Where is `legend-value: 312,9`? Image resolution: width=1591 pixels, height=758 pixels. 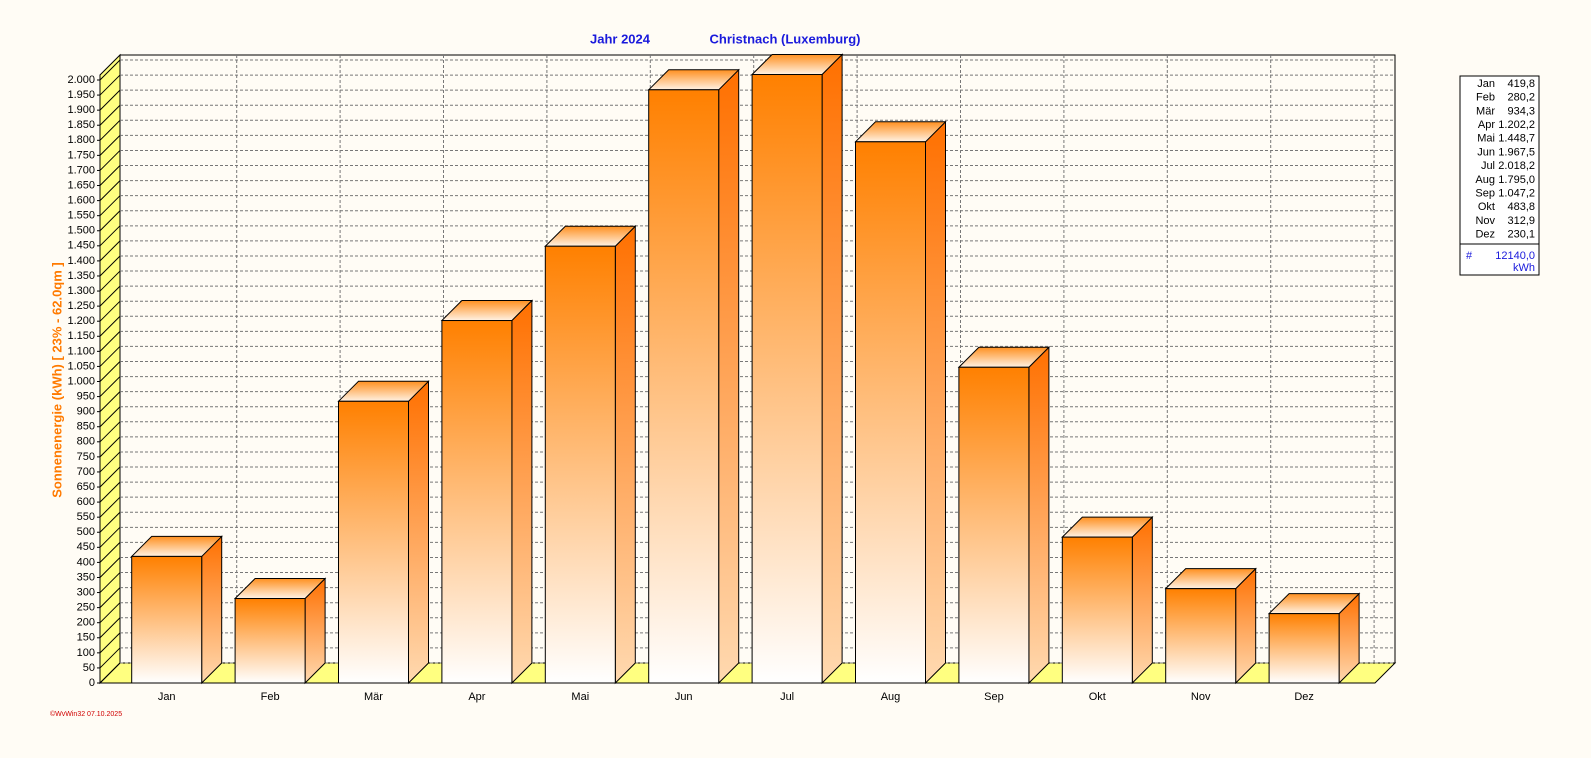
legend-value: 312,9 is located at coordinates (1521, 221).